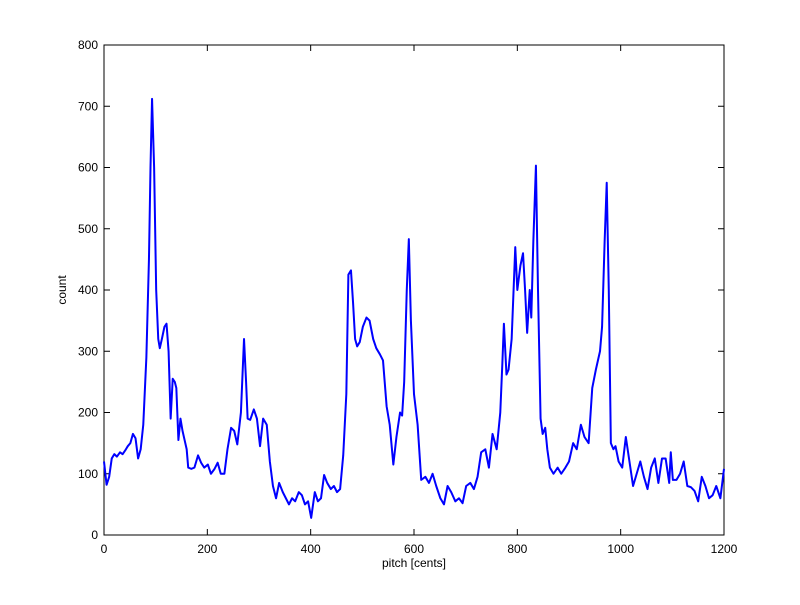 The image size is (800, 605). What do you see at coordinates (207, 549) in the screenshot?
I see `x-tick-label: 200` at bounding box center [207, 549].